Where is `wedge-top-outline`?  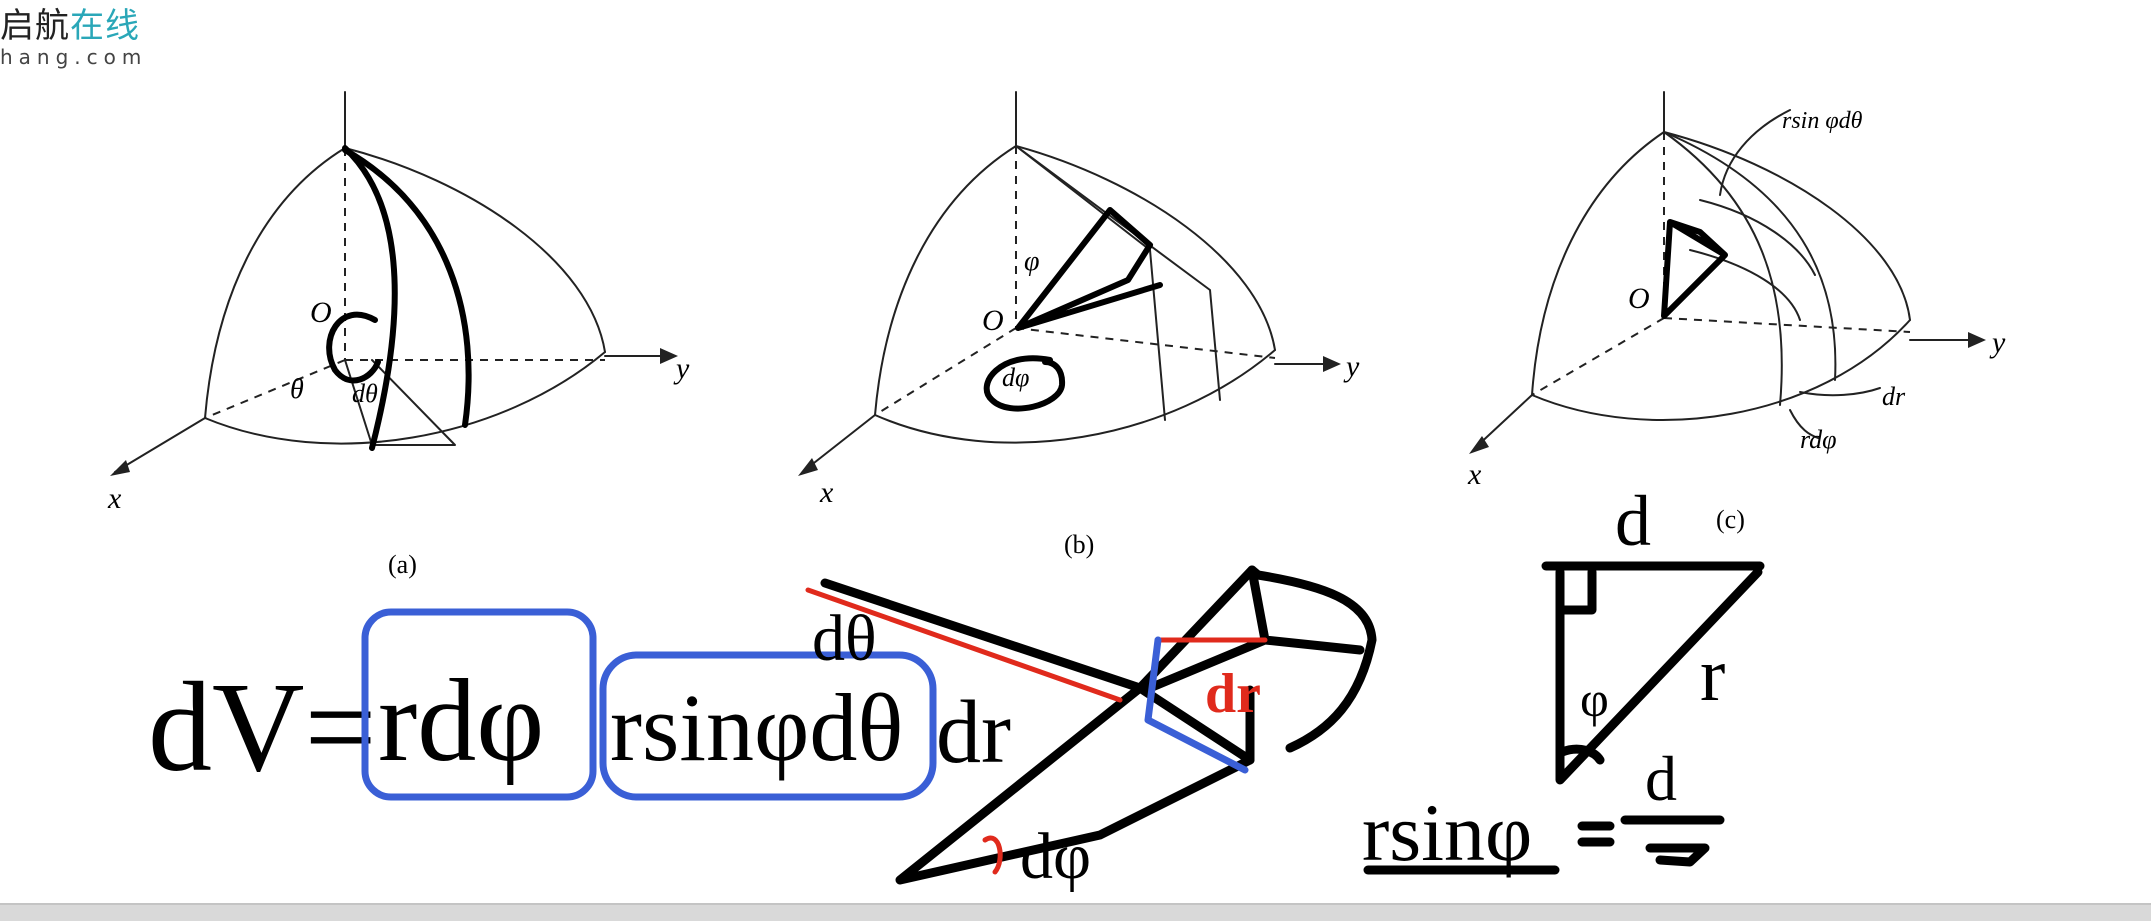
wedge-top-outline is located at coordinates (1098, 659).